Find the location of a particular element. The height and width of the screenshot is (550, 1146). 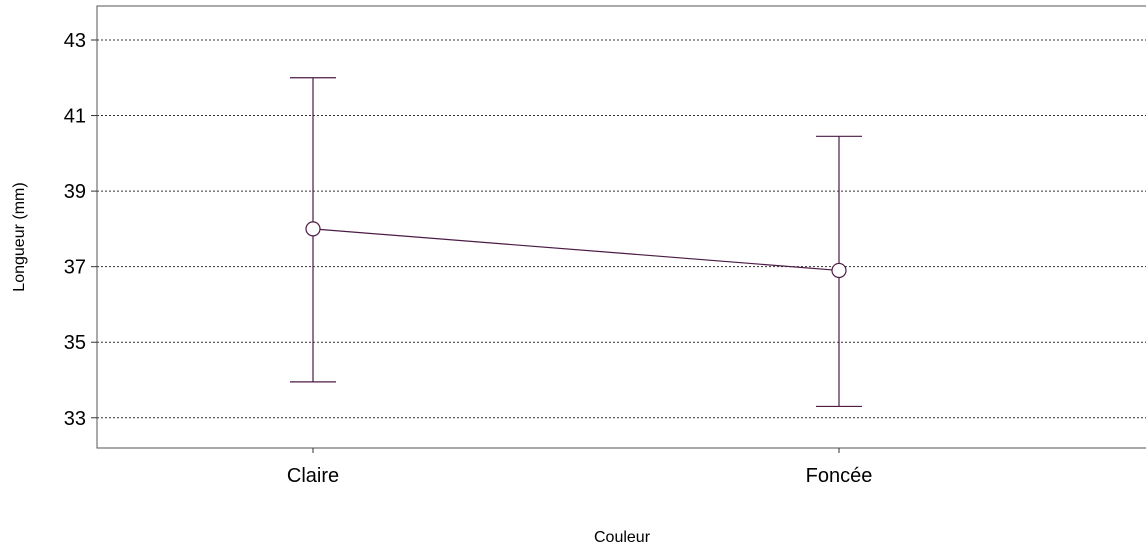

x-tick-label: Foncée is located at coordinates (839, 476).